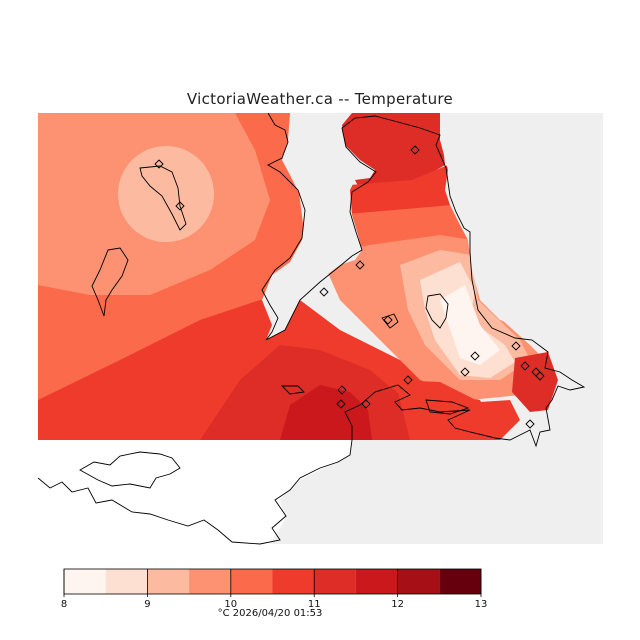 The image size is (640, 640). I want to click on saanich-inlet-water, so click(318, 226).